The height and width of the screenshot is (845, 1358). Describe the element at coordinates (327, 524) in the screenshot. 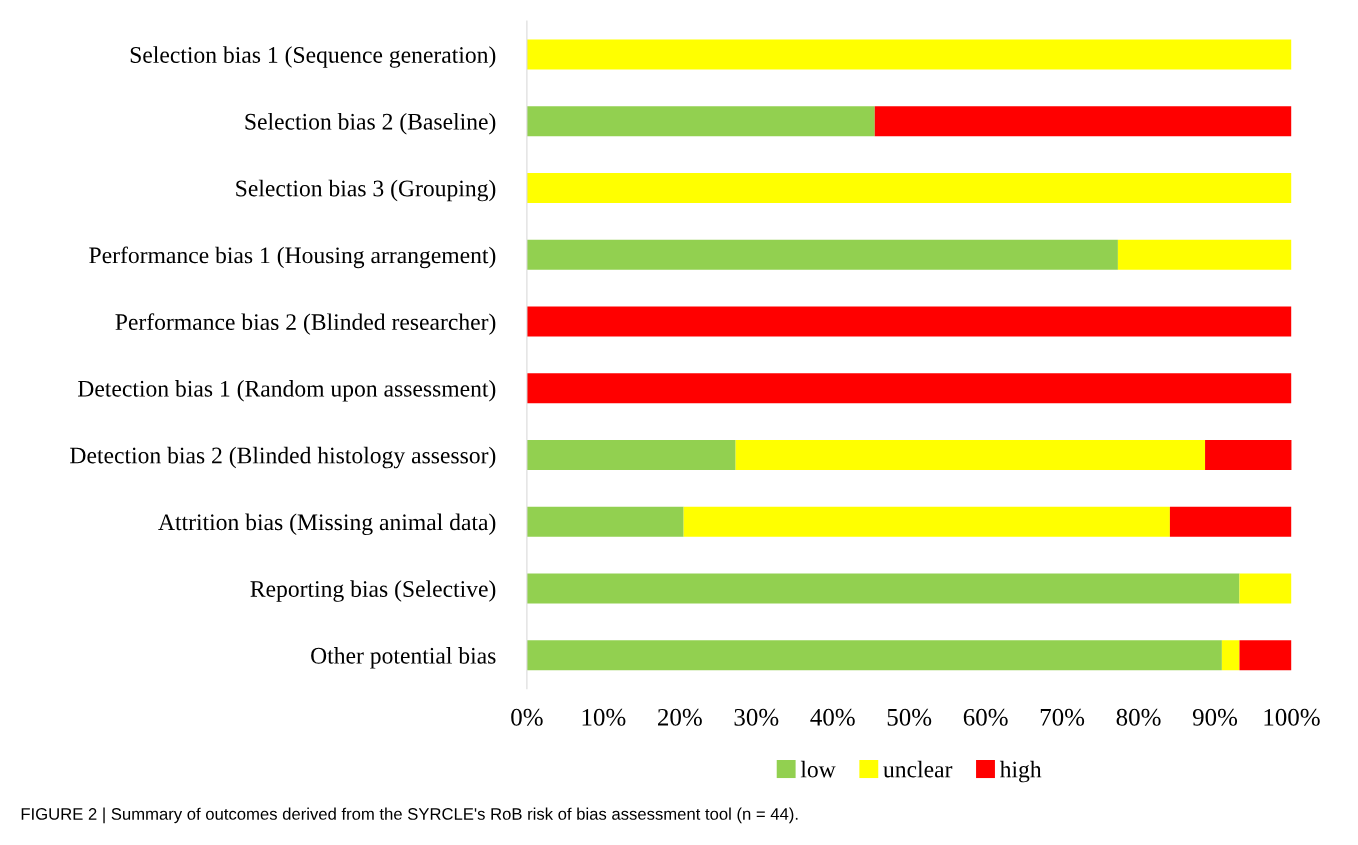

I see `y-tick-label: Attrition bias (Missing animal data)` at that location.